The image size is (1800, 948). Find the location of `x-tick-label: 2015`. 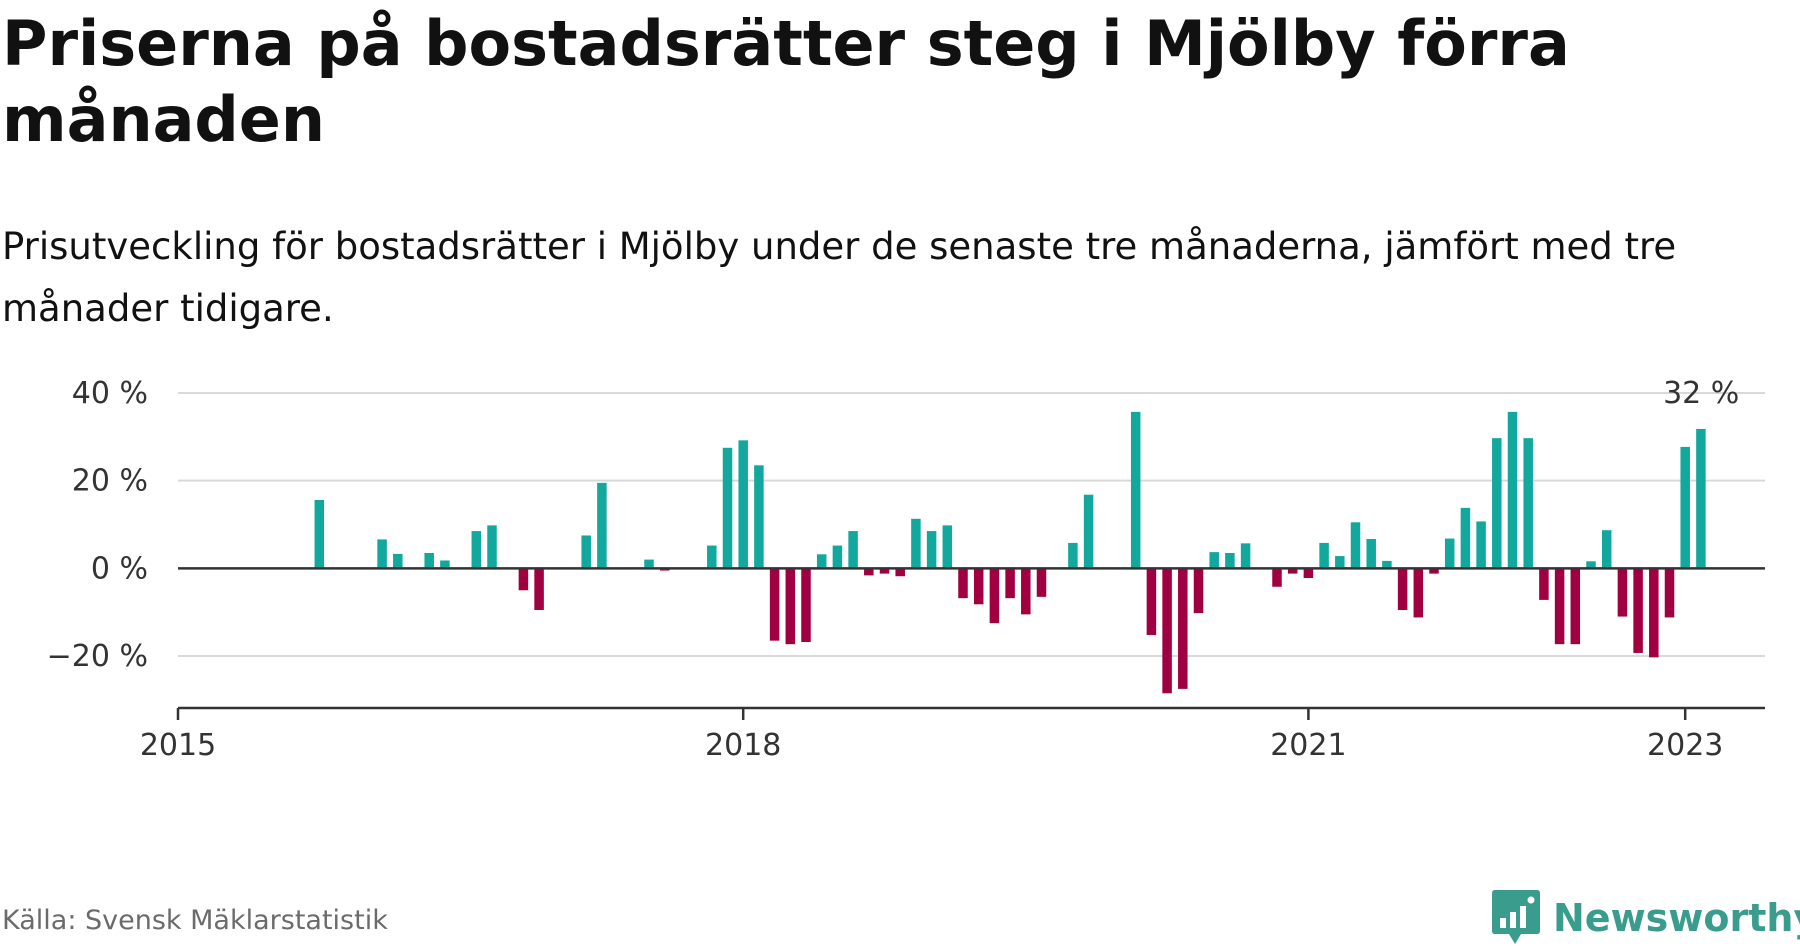

x-tick-label: 2015 is located at coordinates (178, 745).